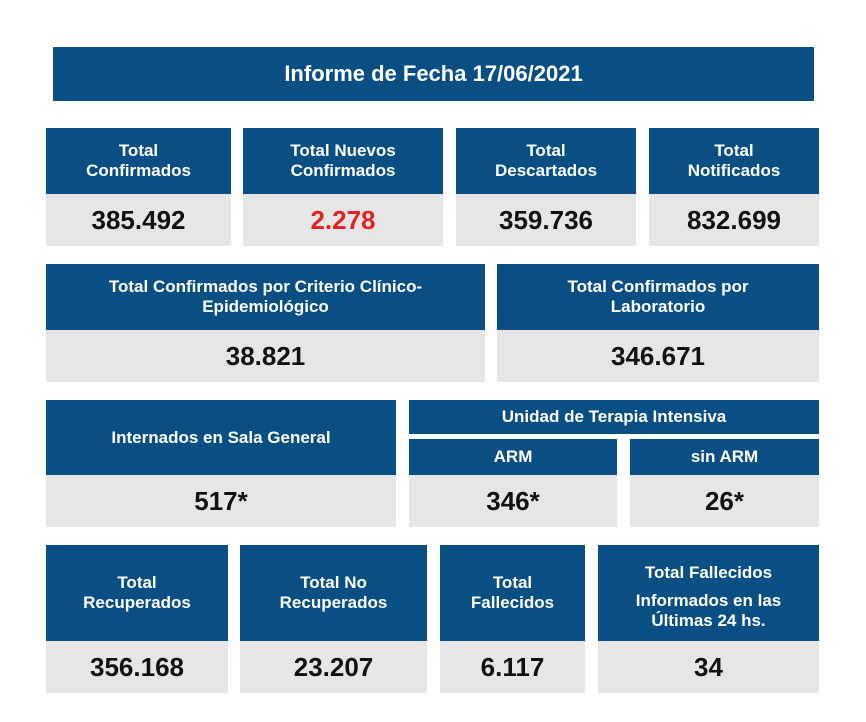  What do you see at coordinates (137, 667) in the screenshot?
I see `total-recuperados-value: 356.168` at bounding box center [137, 667].